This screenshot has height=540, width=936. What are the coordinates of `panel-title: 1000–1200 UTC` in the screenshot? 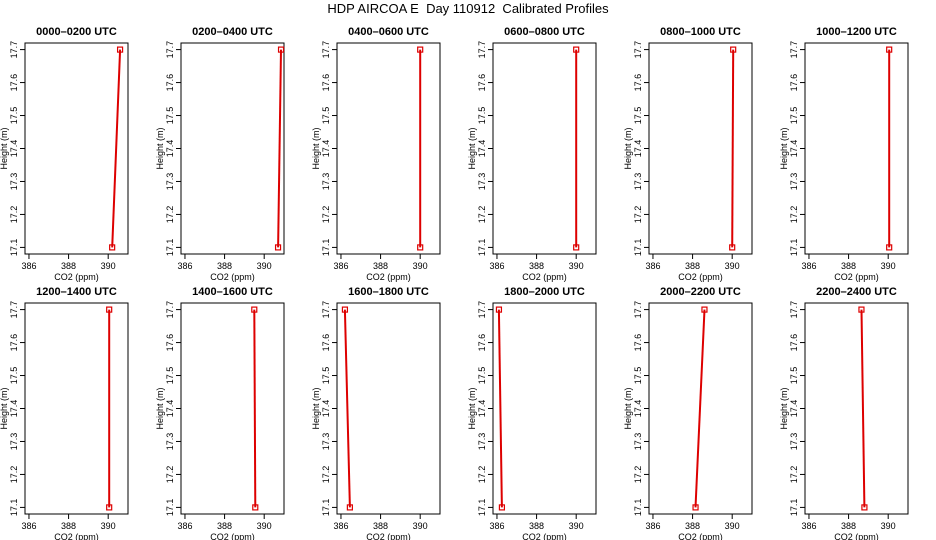 It's located at (856, 32).